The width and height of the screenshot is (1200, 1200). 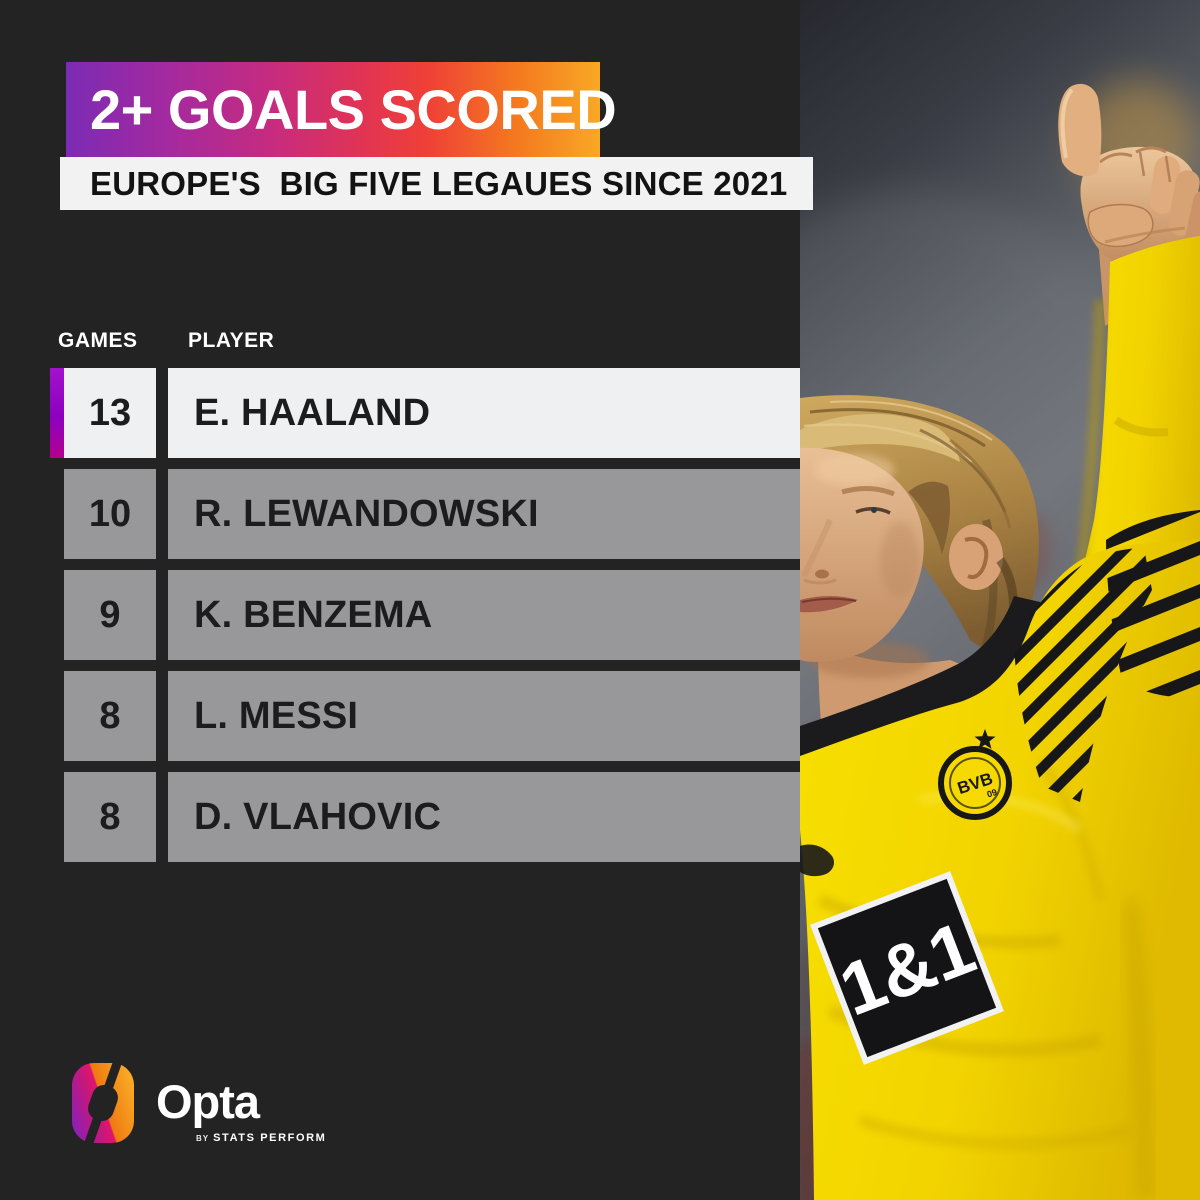 I want to click on index-finger, so click(x=1080, y=130).